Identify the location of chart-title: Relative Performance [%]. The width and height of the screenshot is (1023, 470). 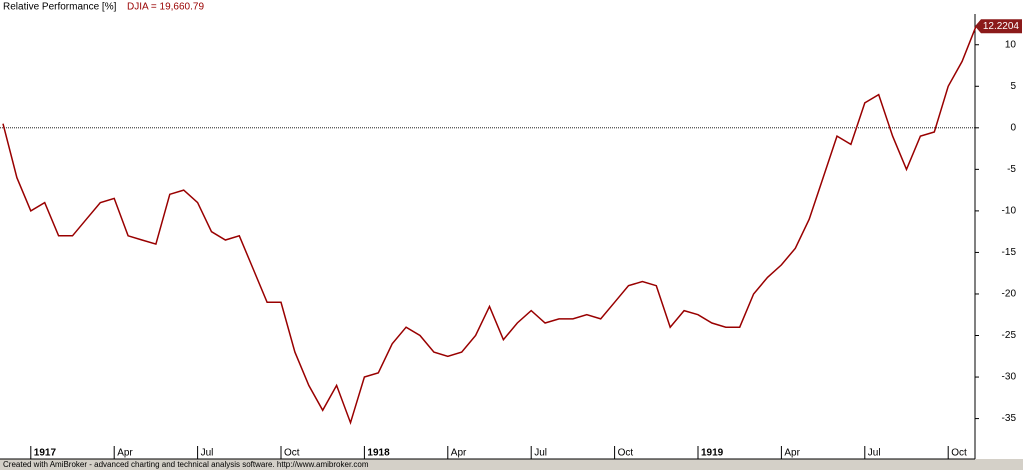
(60, 7).